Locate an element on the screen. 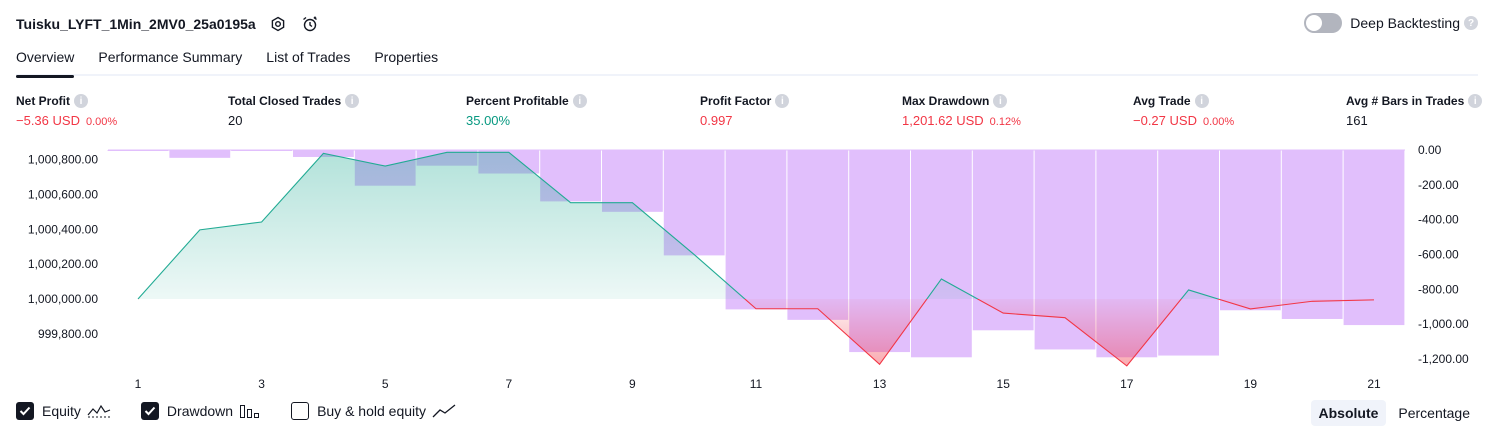  strategy-header: Tuisku_LYFT_1Min_2MV0_25a0195a is located at coordinates (168, 24).